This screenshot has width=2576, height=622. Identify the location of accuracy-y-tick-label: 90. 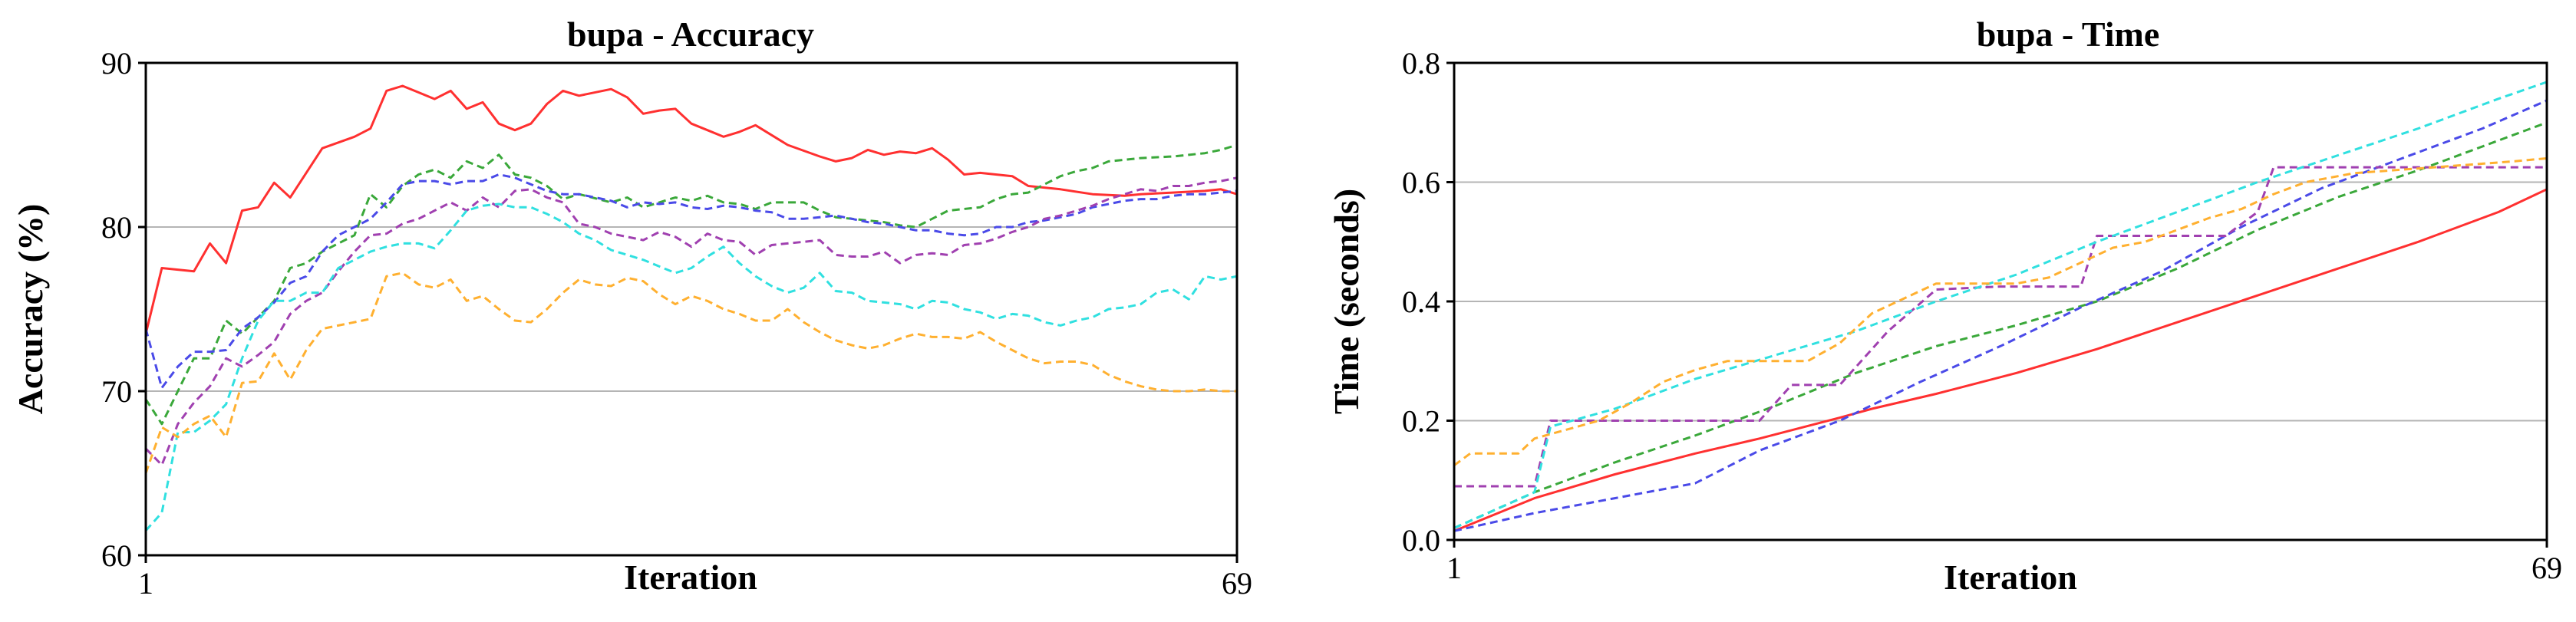
(116, 63).